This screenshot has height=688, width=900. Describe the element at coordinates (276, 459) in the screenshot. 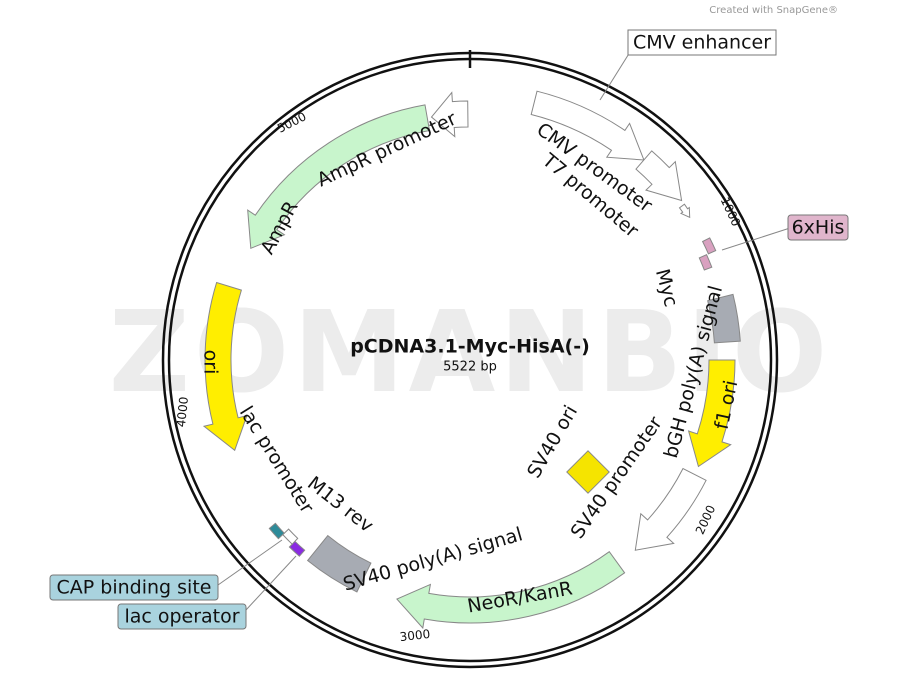

I see `feature-label: lac promoter` at that location.